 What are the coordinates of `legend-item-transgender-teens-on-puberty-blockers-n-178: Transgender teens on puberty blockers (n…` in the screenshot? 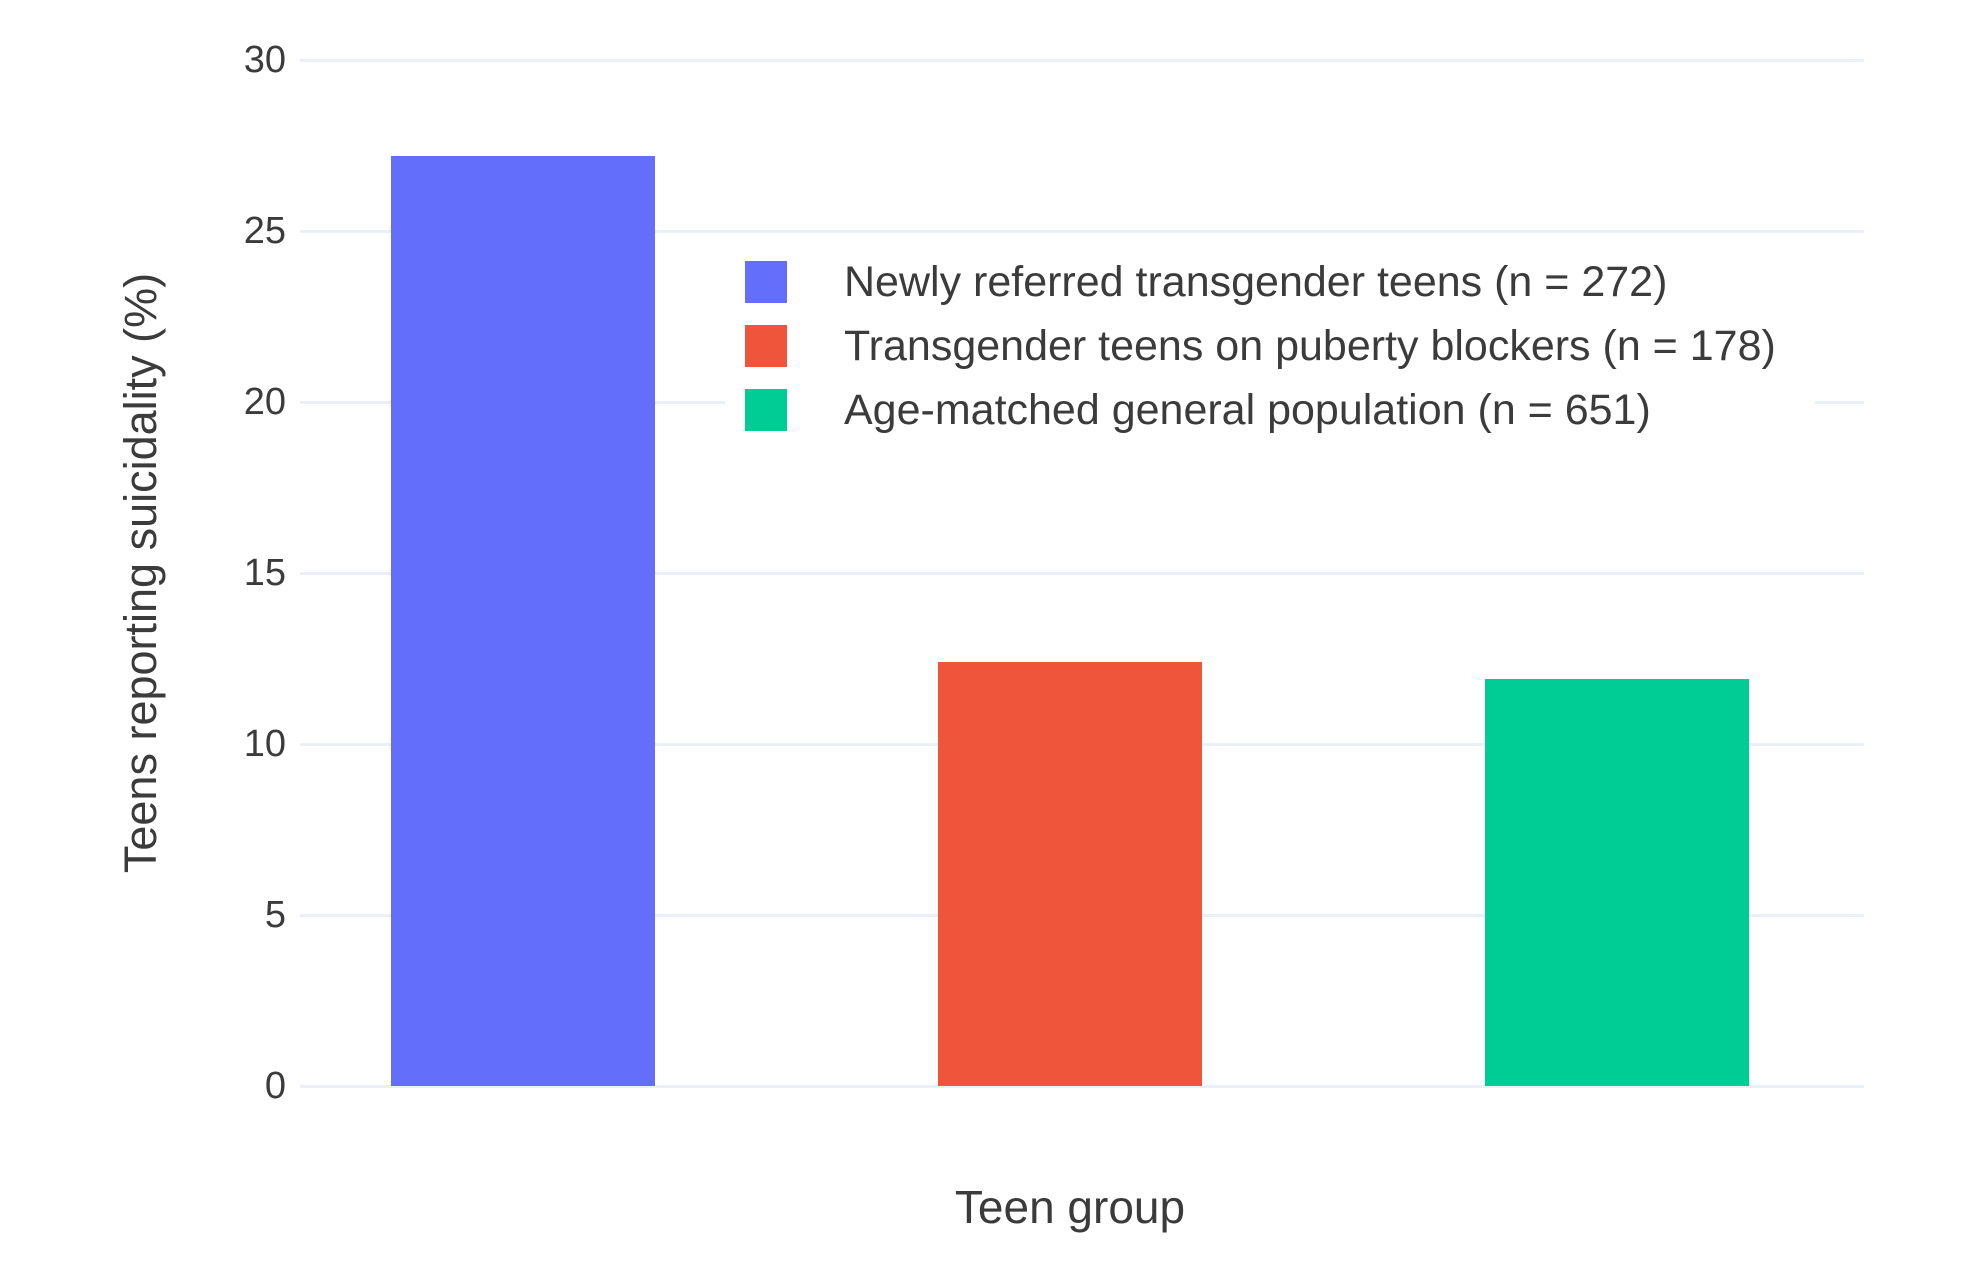 It's located at (1270, 346).